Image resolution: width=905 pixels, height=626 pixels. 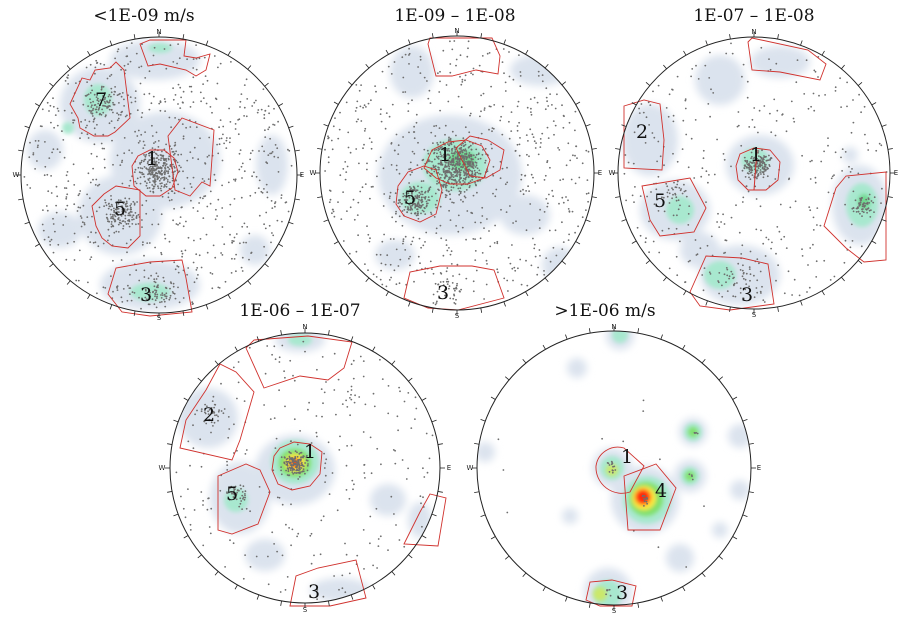 I want to click on set-windows, so click(x=755, y=174).